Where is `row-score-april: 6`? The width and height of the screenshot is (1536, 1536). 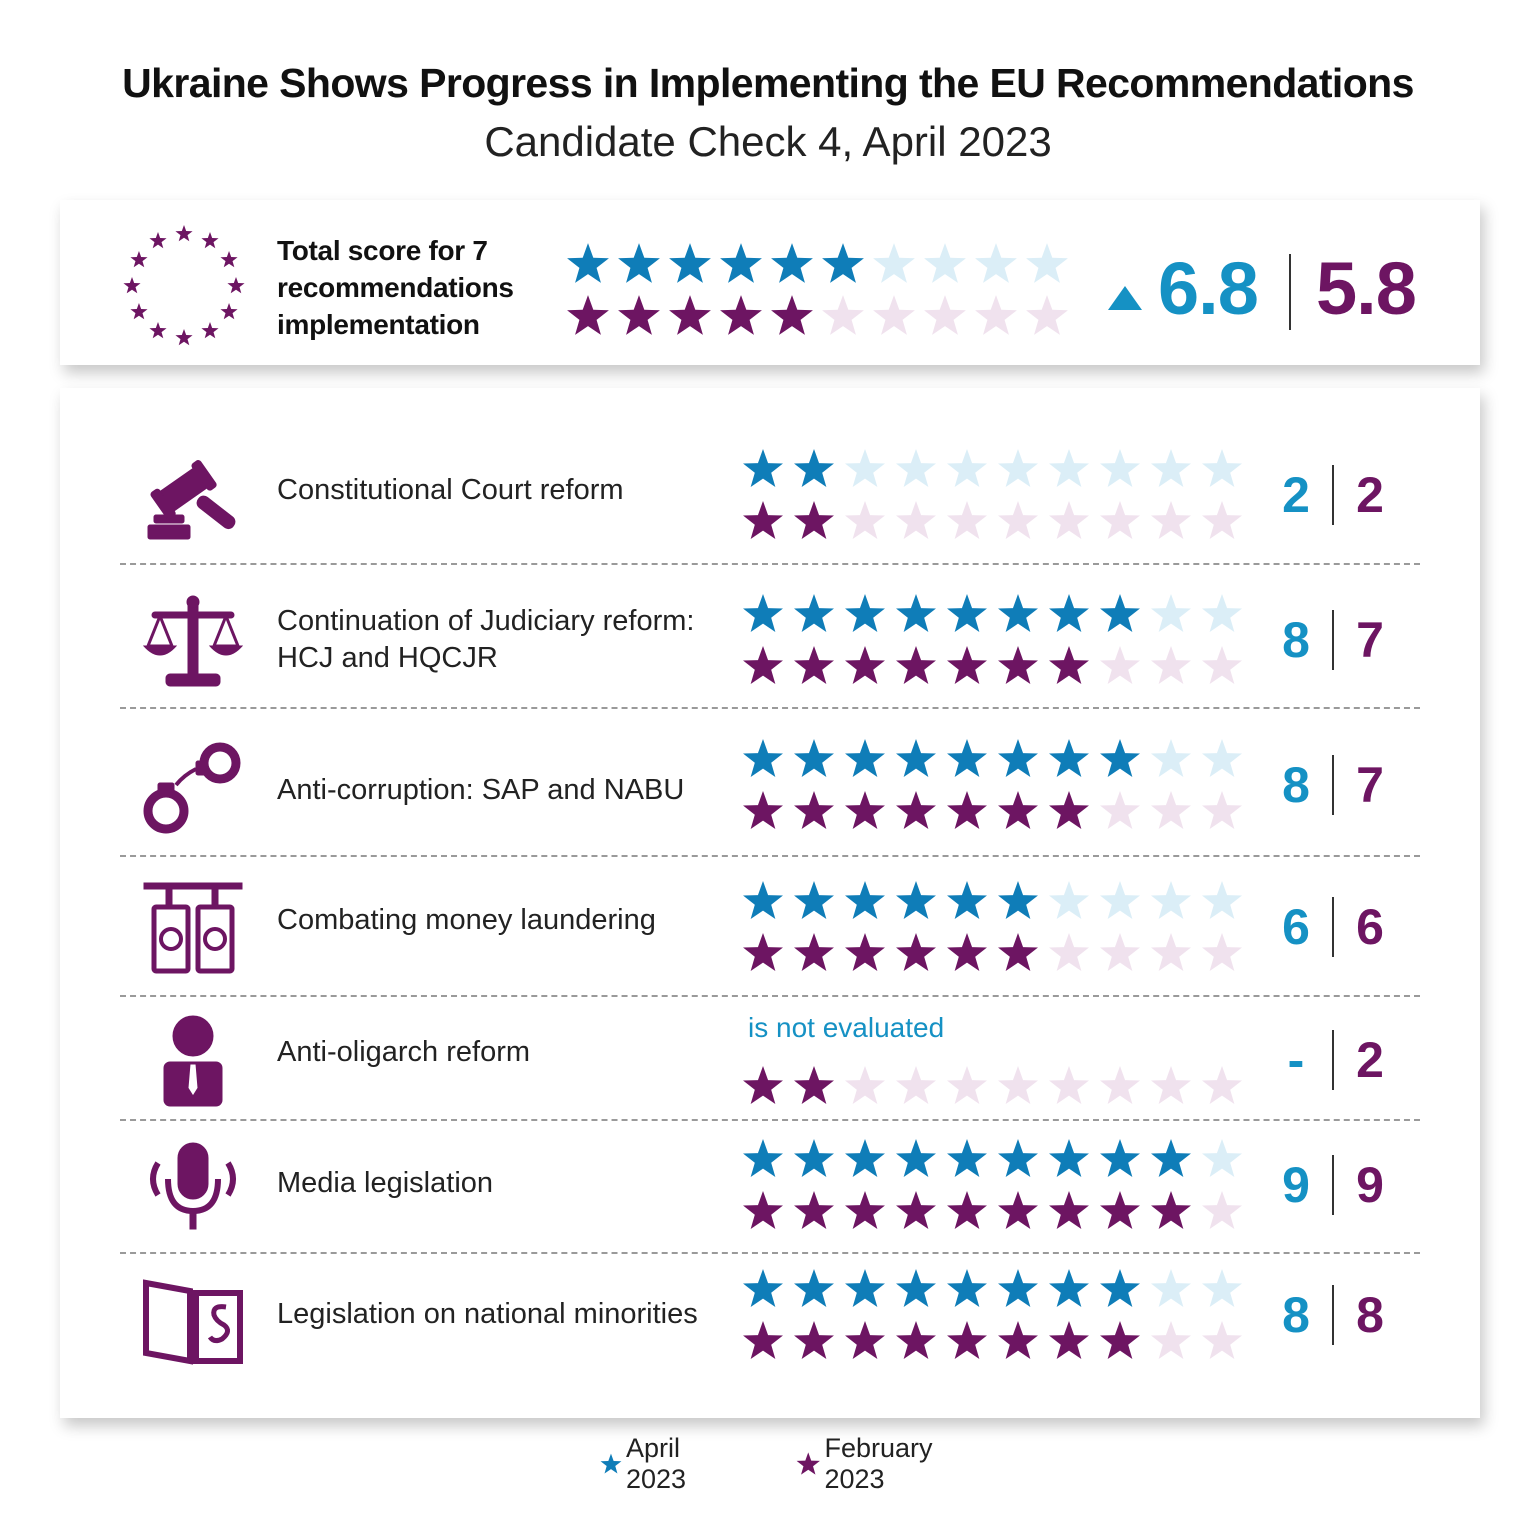 row-score-april: 6 is located at coordinates (1296, 927).